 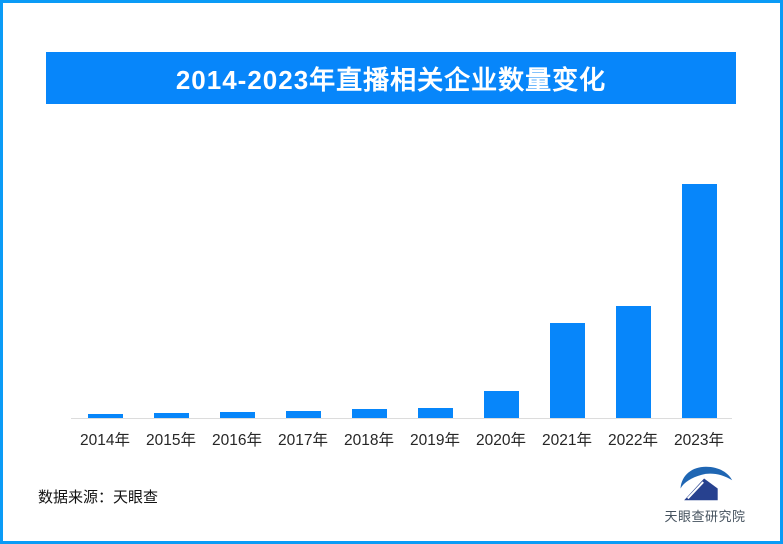 I want to click on x-tick-label: 2016年, so click(x=237, y=440).